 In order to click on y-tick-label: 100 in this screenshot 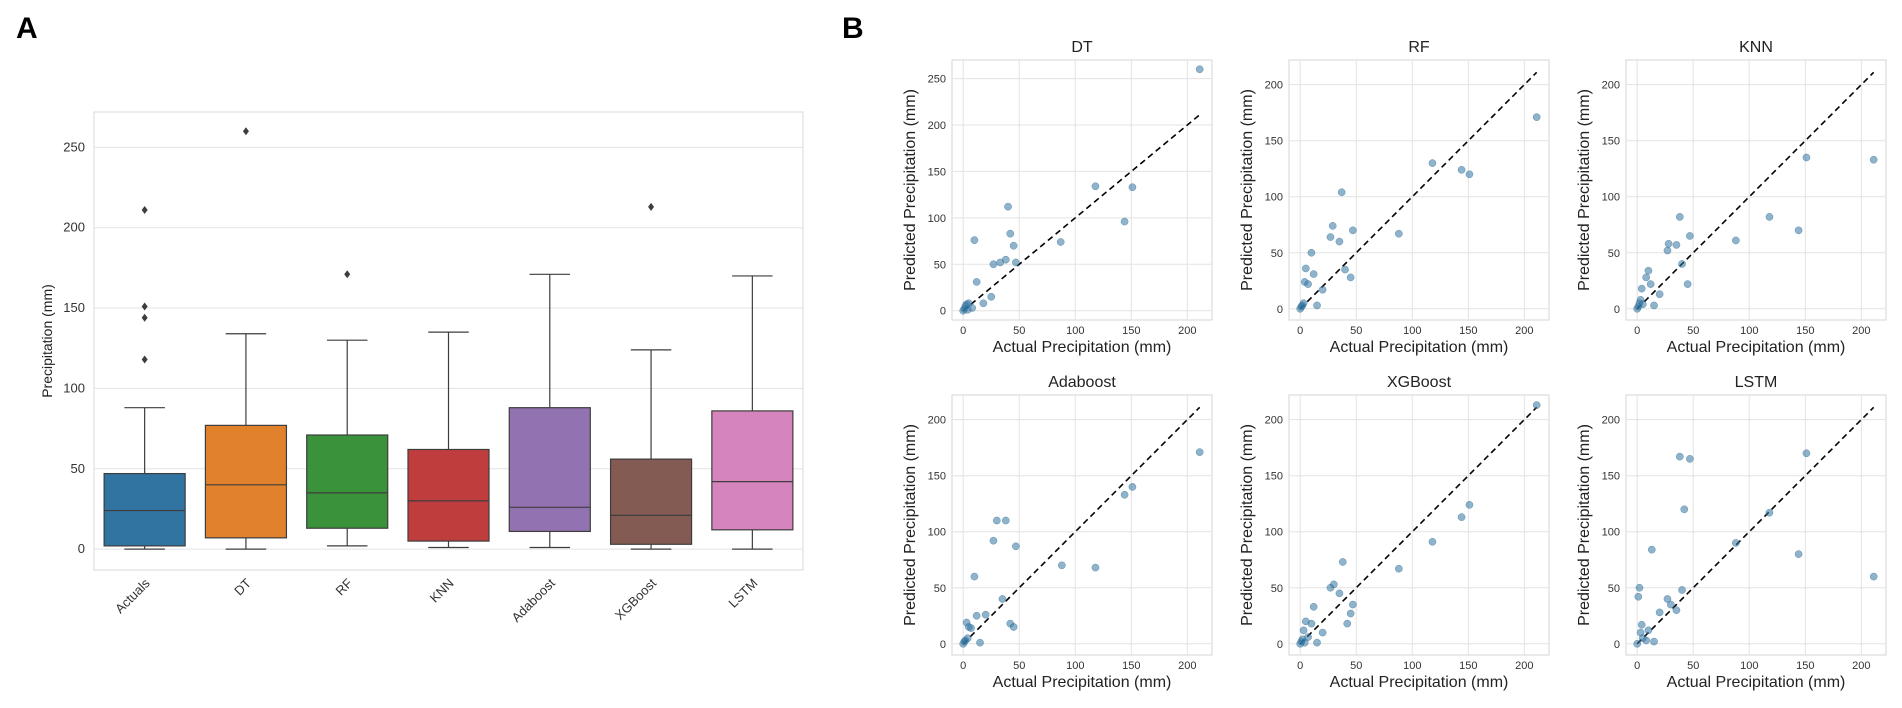, I will do `click(1611, 198)`.